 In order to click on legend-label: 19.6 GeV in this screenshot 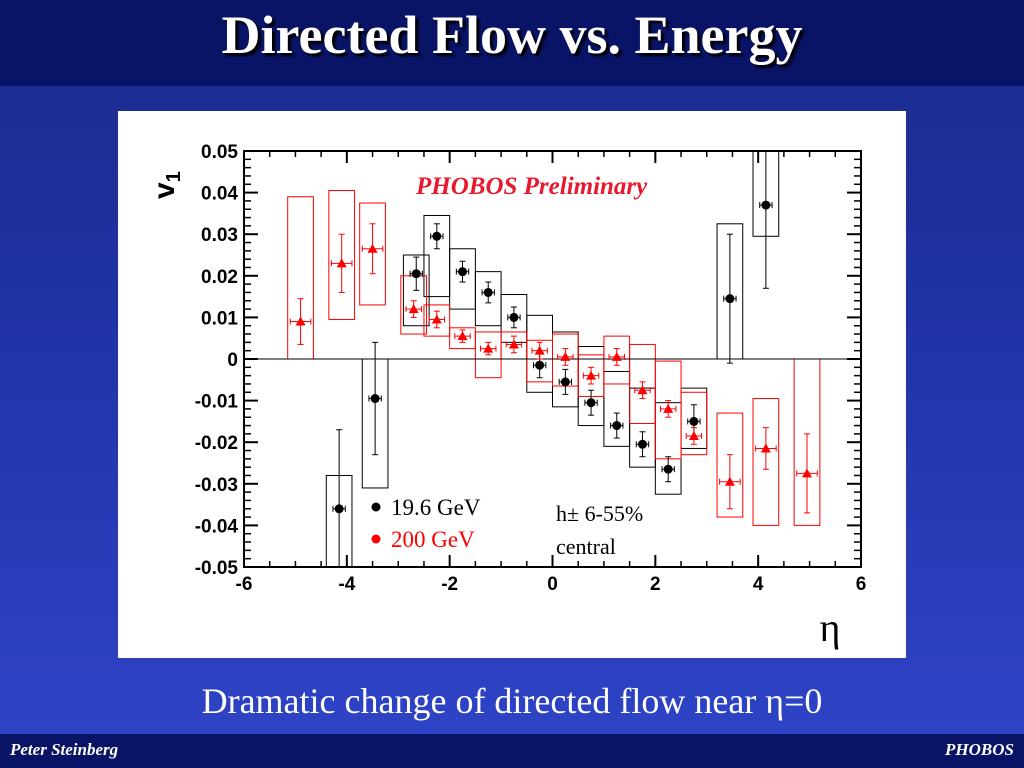, I will do `click(436, 507)`.